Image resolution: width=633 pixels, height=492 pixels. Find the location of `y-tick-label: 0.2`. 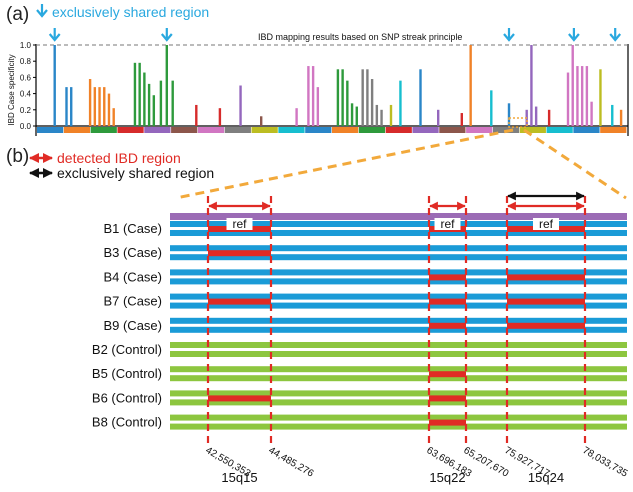

y-tick-label: 0.2 is located at coordinates (26, 110).